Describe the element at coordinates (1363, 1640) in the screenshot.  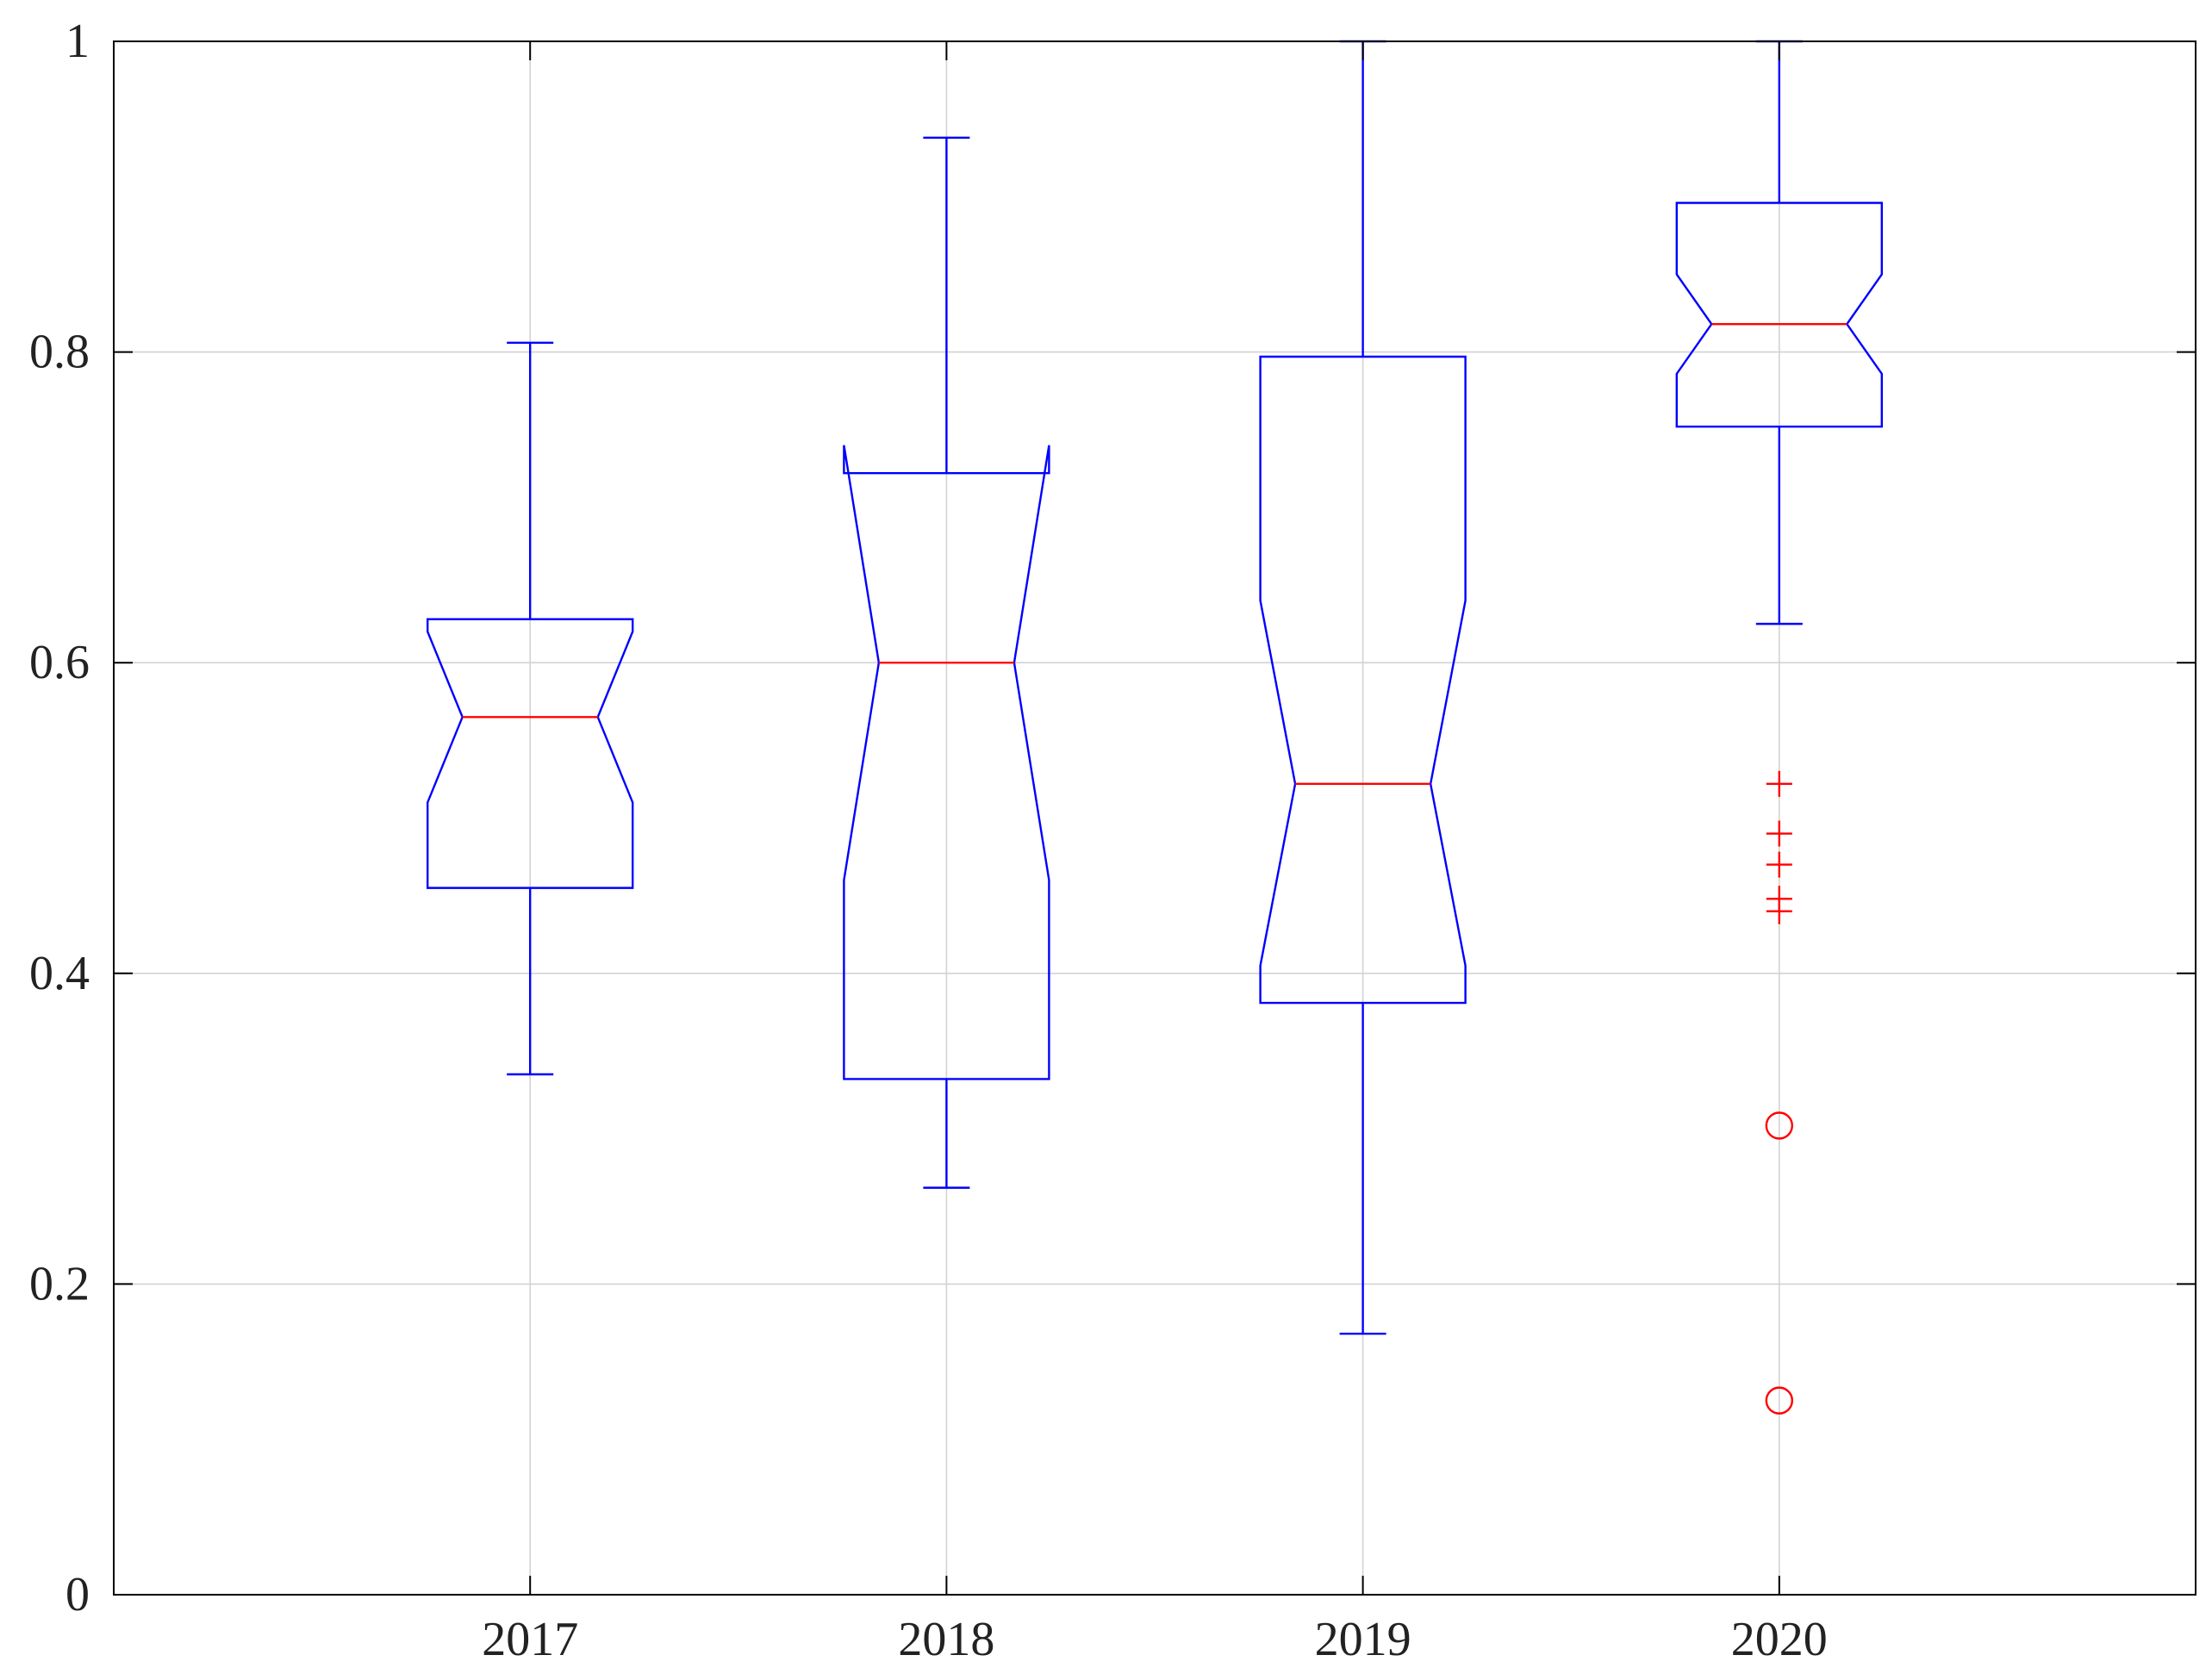
I see `x-tick-label: 2019` at that location.